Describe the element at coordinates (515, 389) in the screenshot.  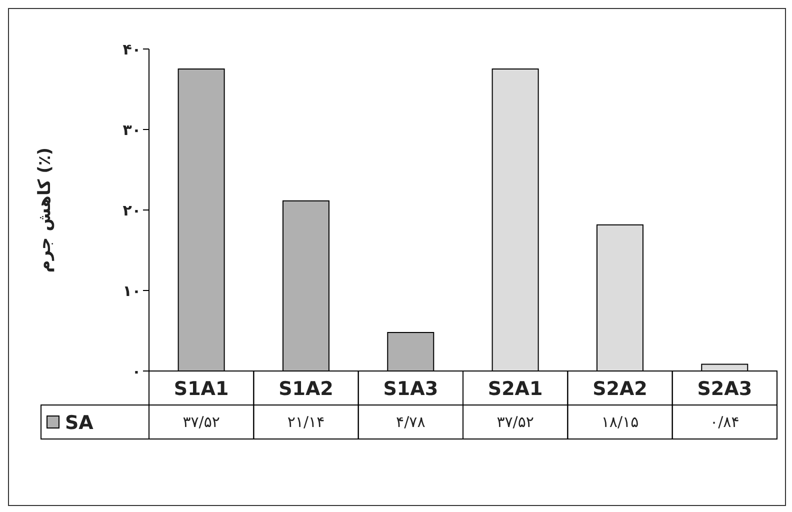
I see `x-tick-label: S2A1` at that location.